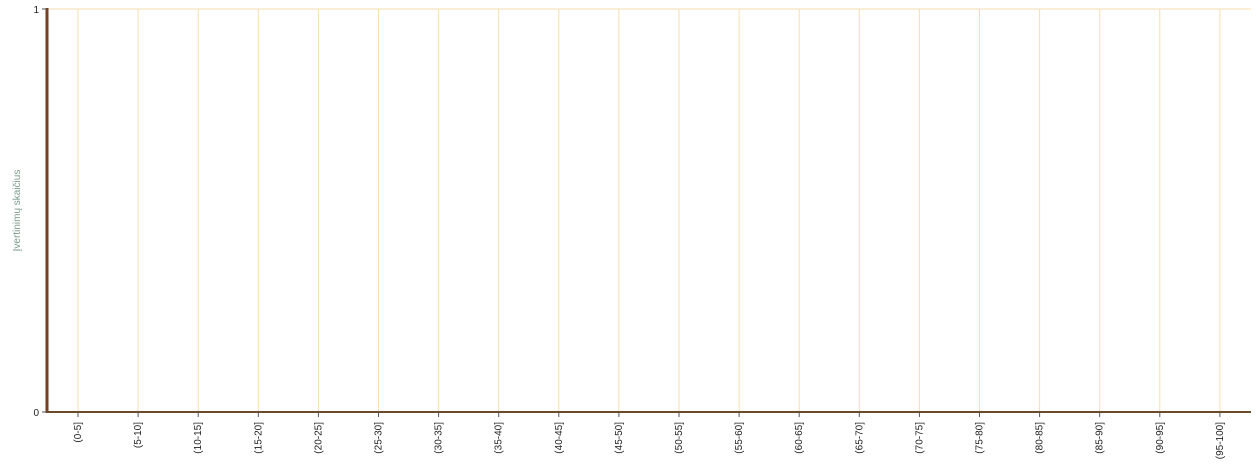 The height and width of the screenshot is (474, 1257). Describe the element at coordinates (36, 10) in the screenshot. I see `y-tick-label: 1` at that location.